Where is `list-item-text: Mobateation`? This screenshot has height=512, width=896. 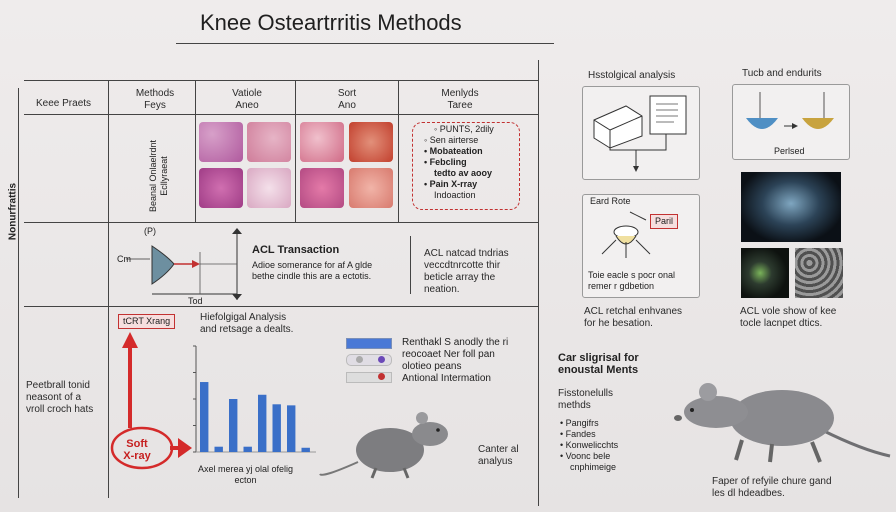 list-item-text: Mobateation is located at coordinates (456, 151).